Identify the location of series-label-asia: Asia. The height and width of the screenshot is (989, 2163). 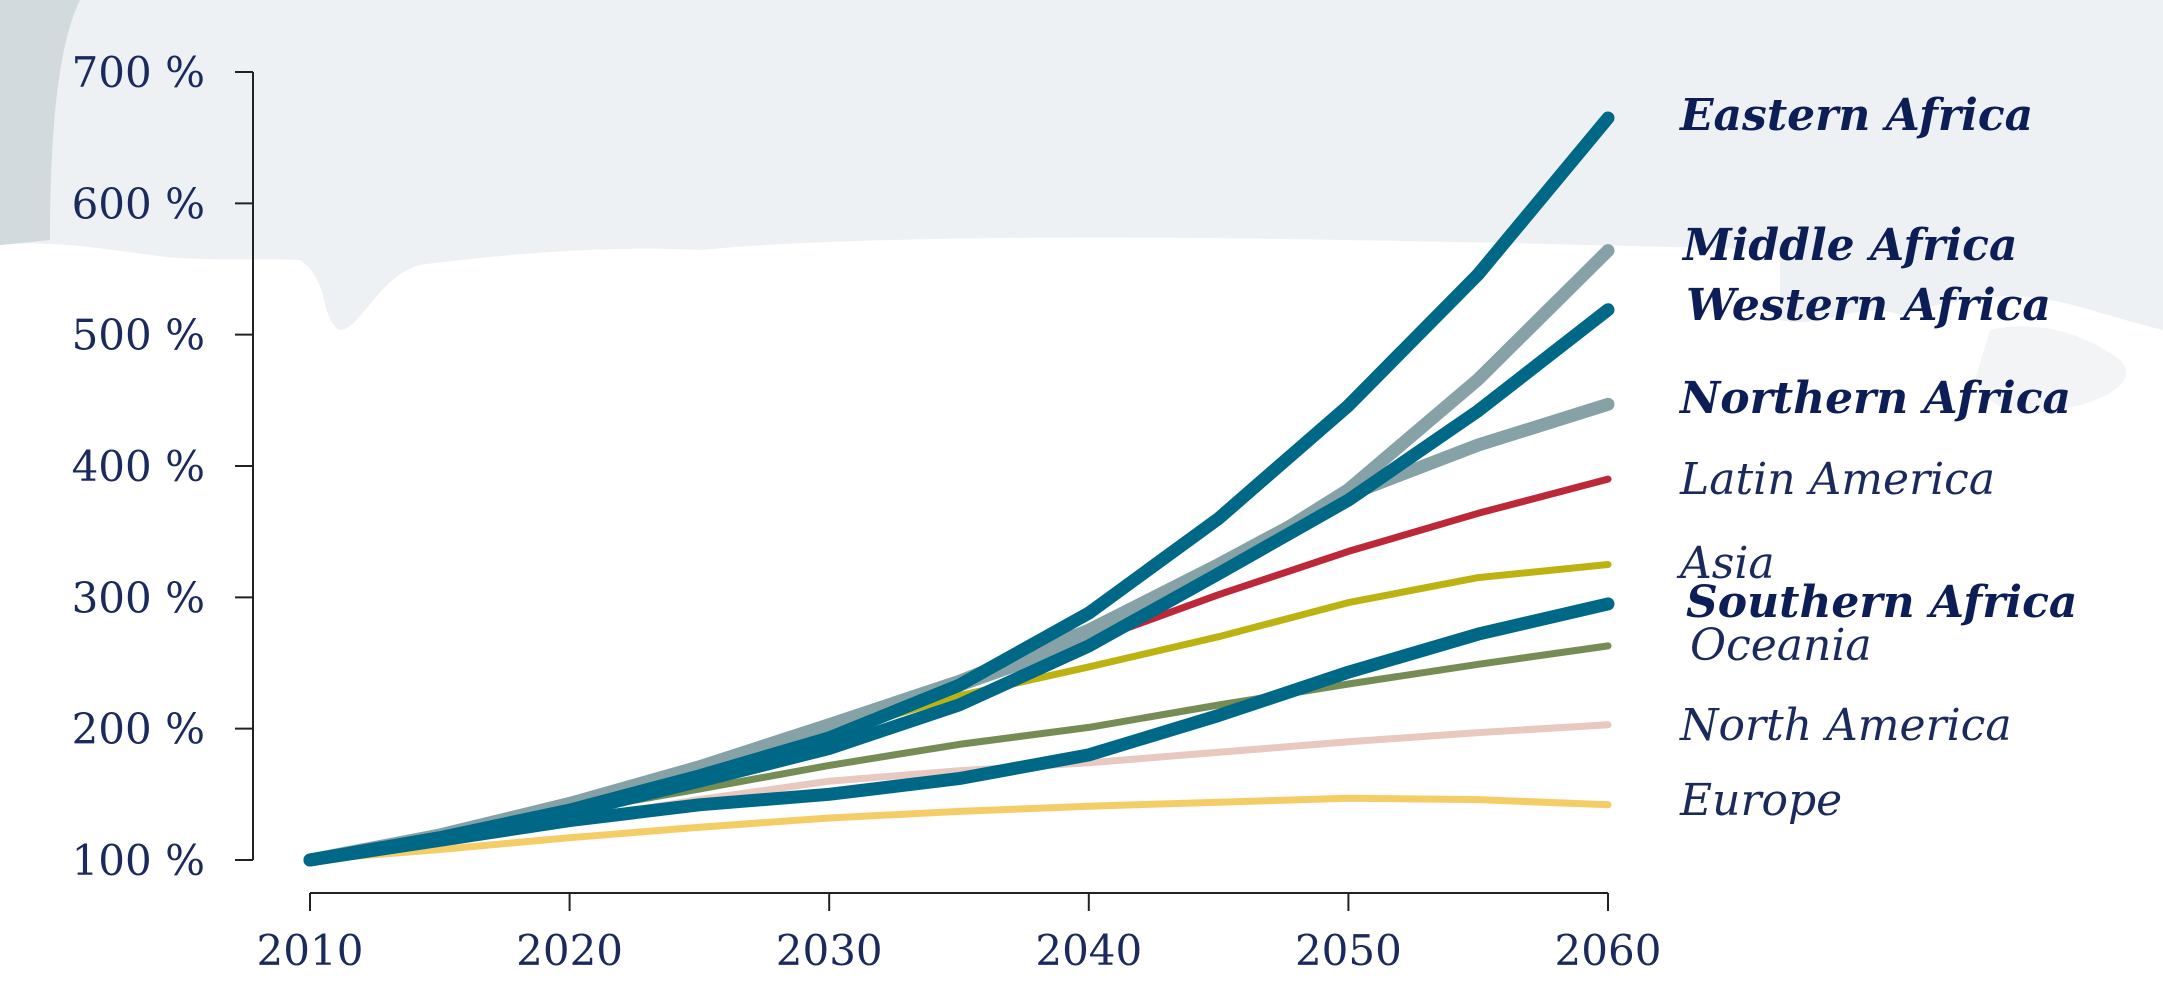
(1725, 563).